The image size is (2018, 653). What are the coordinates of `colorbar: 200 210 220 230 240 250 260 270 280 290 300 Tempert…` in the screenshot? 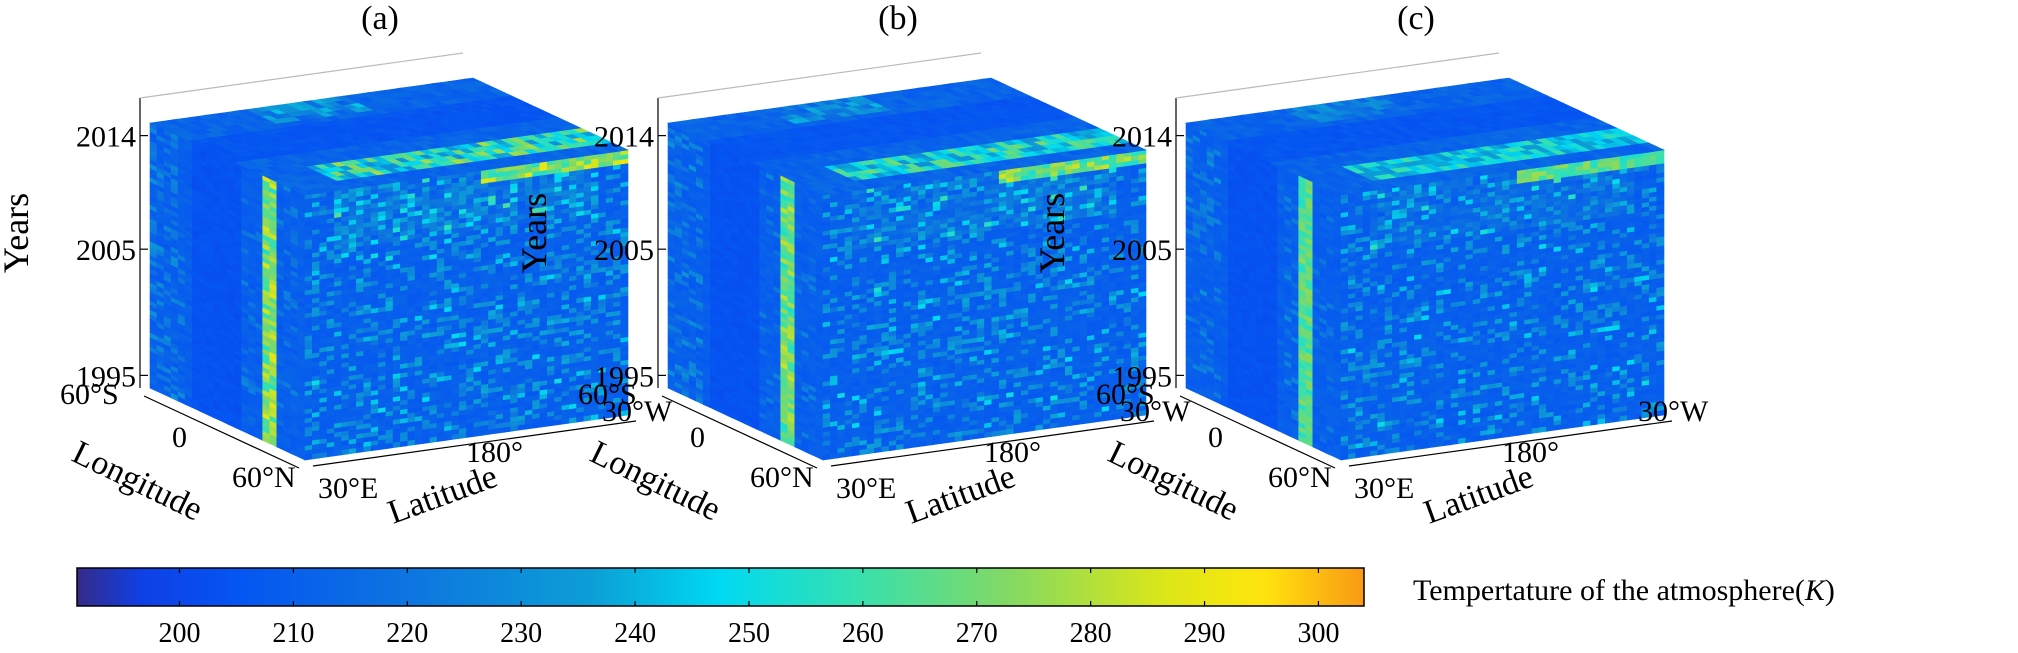 It's located at (955, 608).